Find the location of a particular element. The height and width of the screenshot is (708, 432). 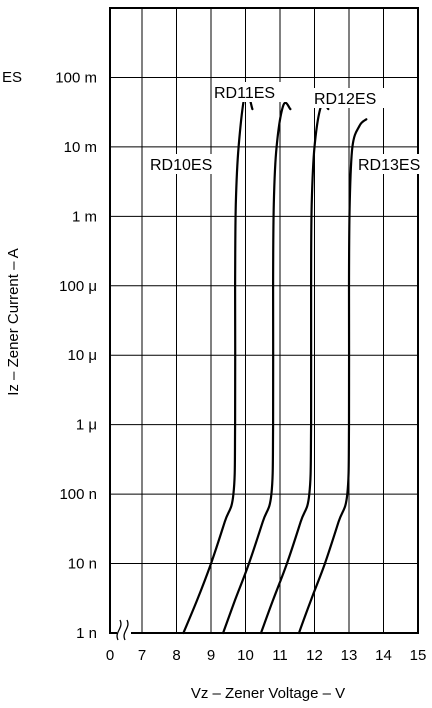

series-labels: RD10ES RD11ES RD12ES RD13ES is located at coordinates (290, 128).